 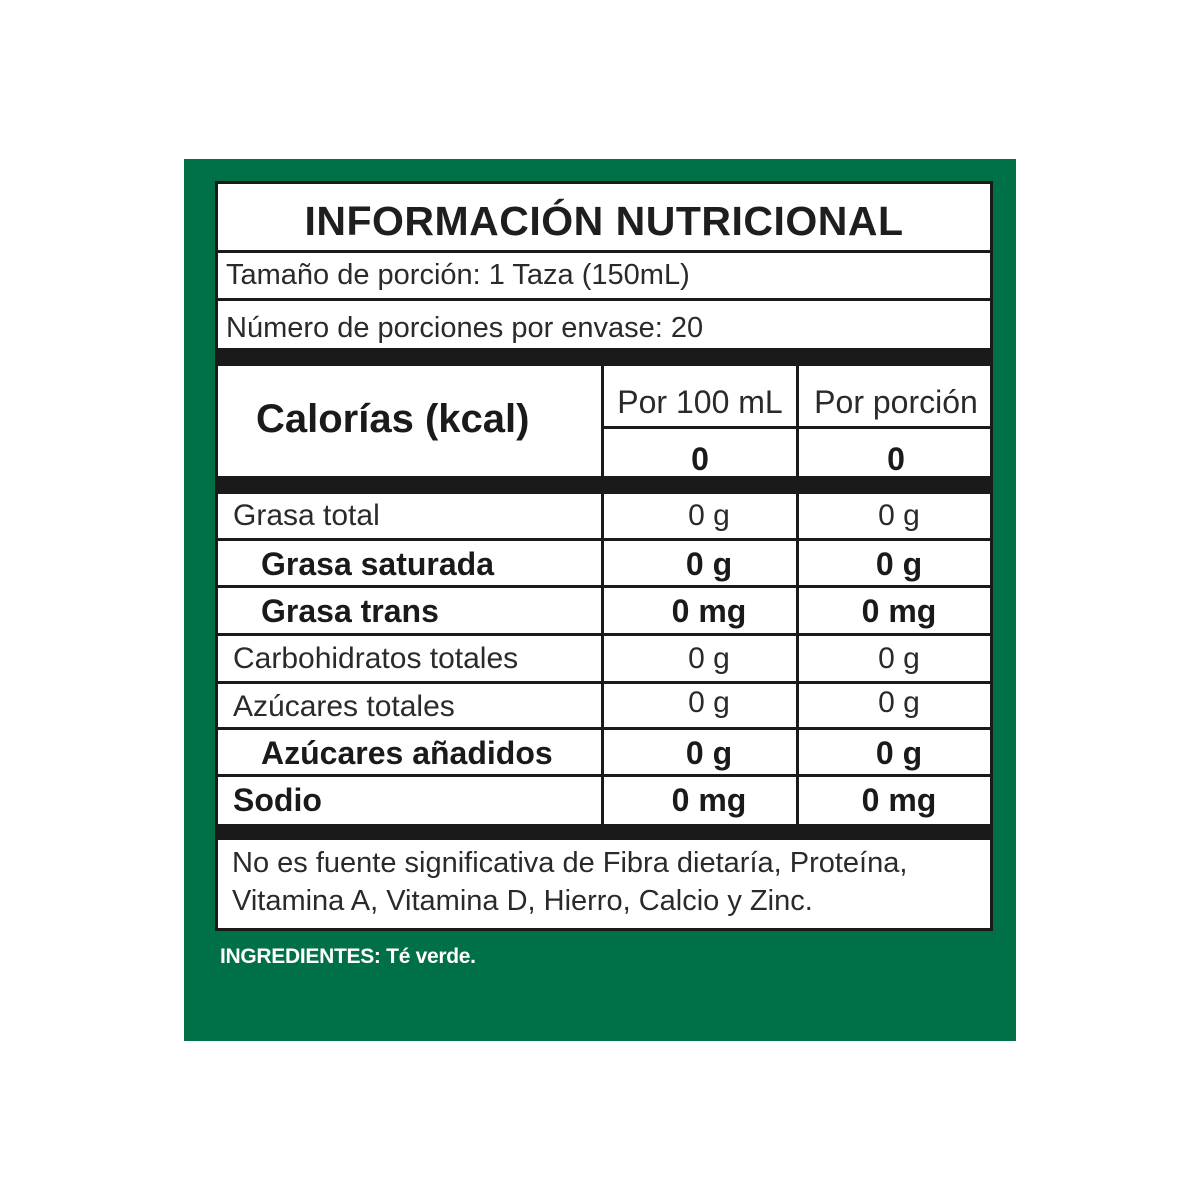 What do you see at coordinates (604, 221) in the screenshot?
I see `label-title: INFORMACIÓN NUTRICIONAL` at bounding box center [604, 221].